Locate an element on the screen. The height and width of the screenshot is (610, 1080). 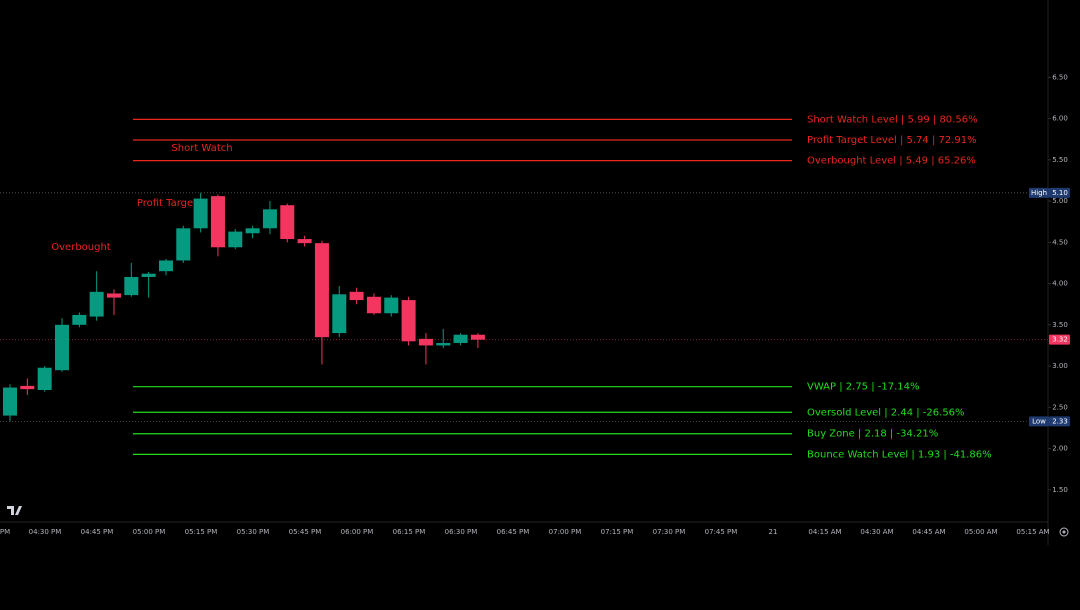
price-marker-label: 5.10 is located at coordinates (1060, 193).